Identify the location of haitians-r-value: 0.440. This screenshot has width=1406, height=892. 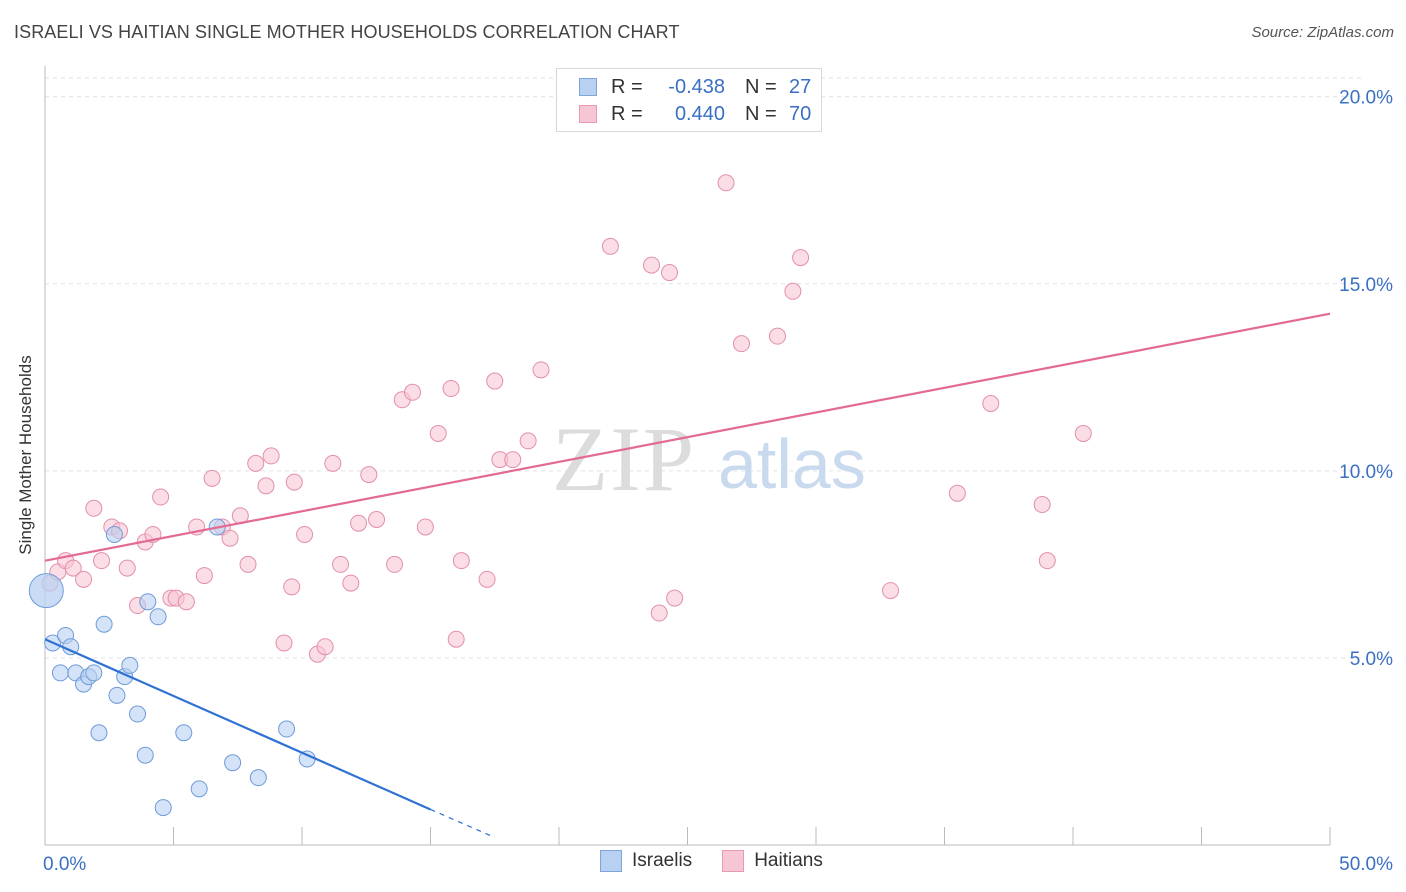
(699, 113).